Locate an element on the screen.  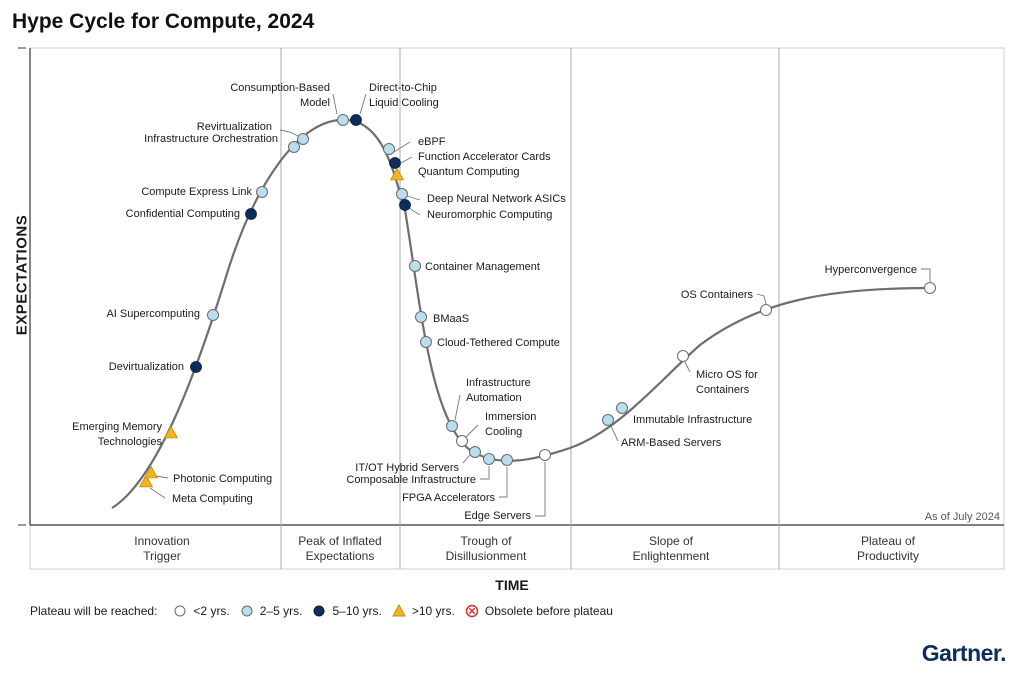
as-of-label: As of July 2024 is located at coordinates (962, 517).